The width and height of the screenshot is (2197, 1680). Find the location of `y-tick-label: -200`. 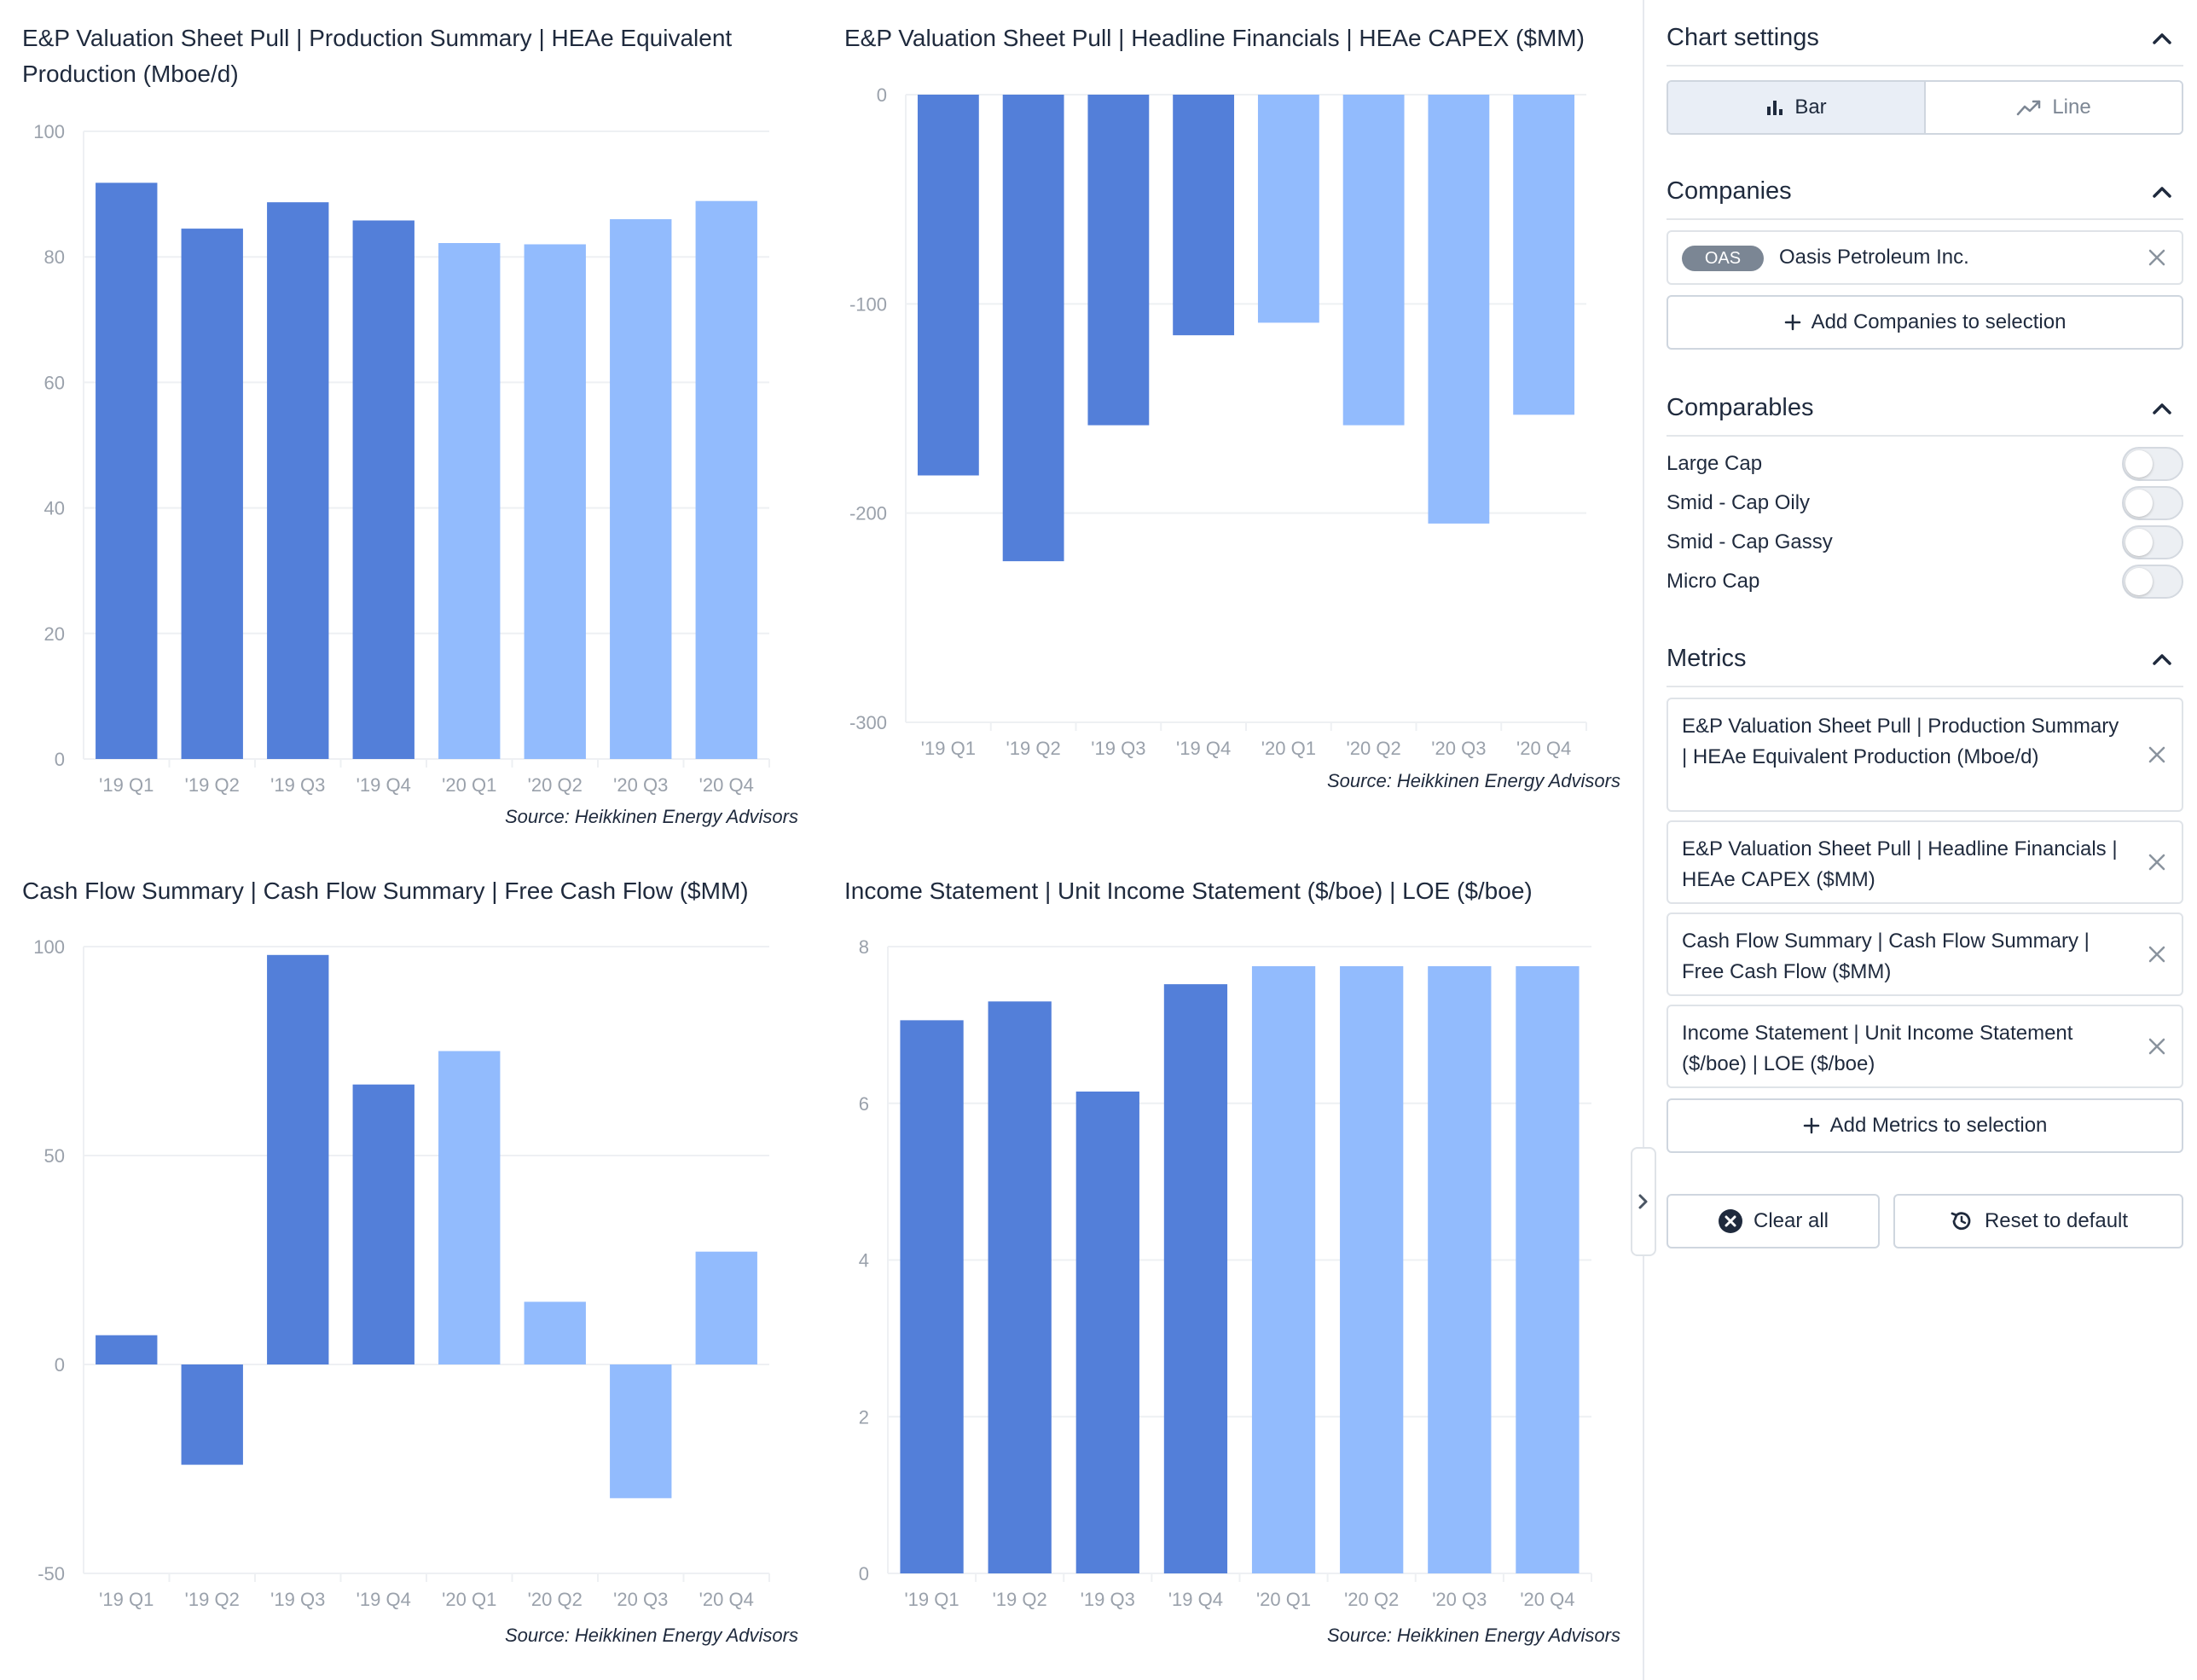

y-tick-label: -200 is located at coordinates (868, 513).